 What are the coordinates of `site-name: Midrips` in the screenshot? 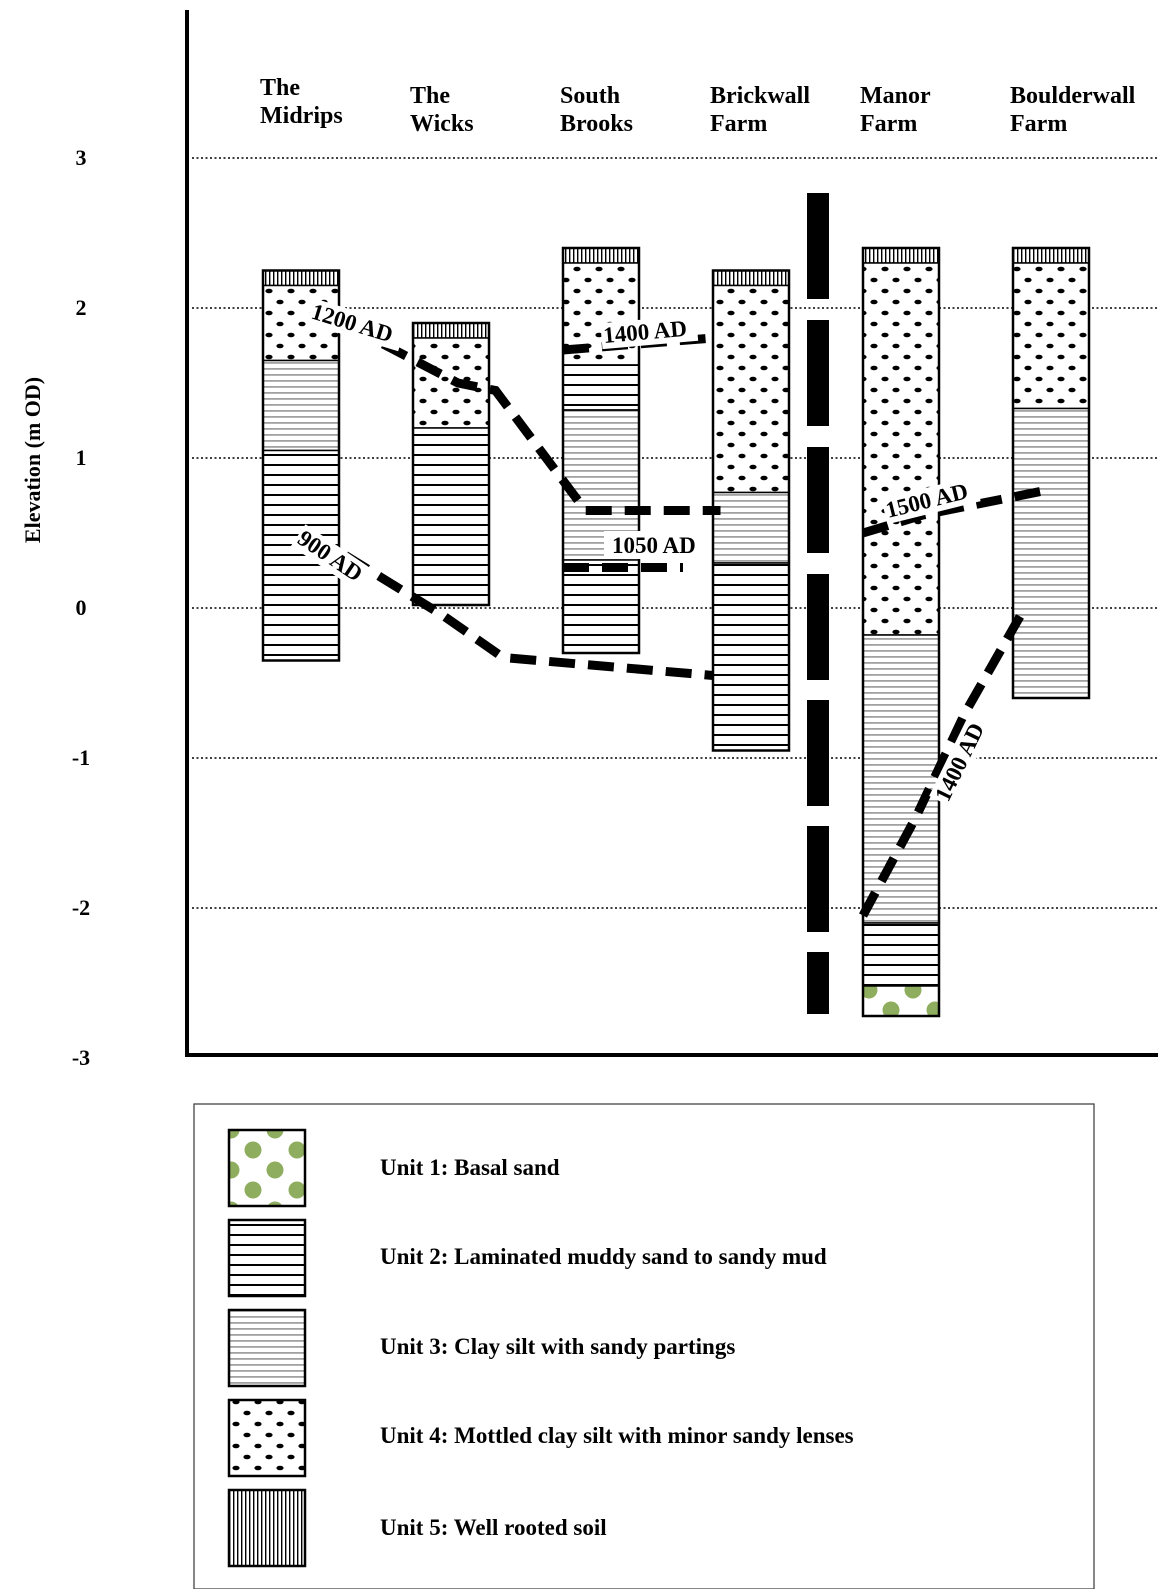 It's located at (301, 116).